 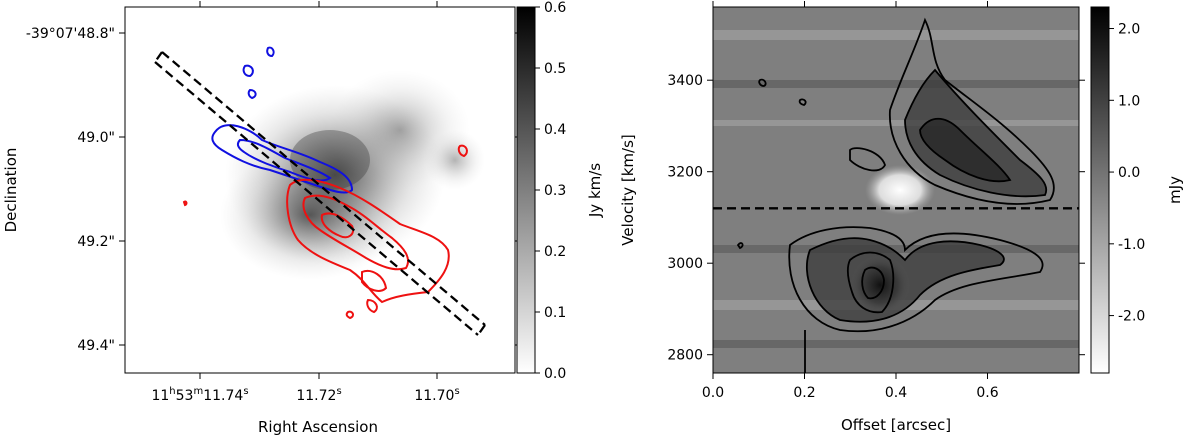 What do you see at coordinates (526, 190) in the screenshot?
I see `left-colorbar` at bounding box center [526, 190].